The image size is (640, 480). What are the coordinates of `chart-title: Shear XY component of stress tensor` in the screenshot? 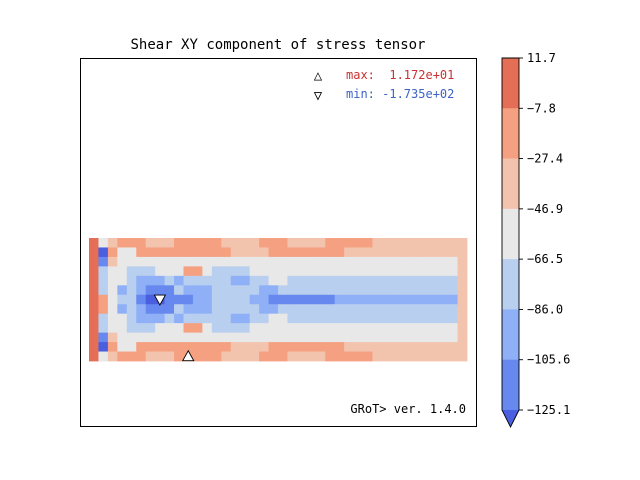 It's located at (277, 45).